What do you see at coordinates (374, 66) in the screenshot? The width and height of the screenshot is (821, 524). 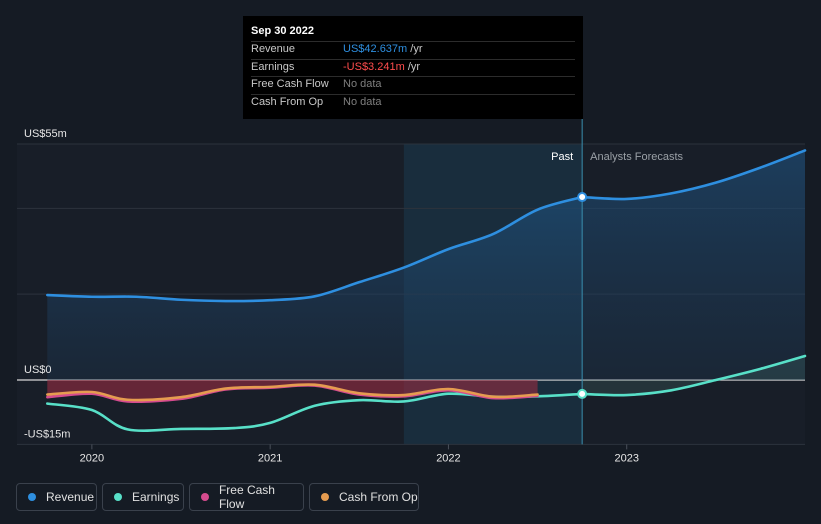 I see `tooltip-value-text: -US$3.241m` at bounding box center [374, 66].